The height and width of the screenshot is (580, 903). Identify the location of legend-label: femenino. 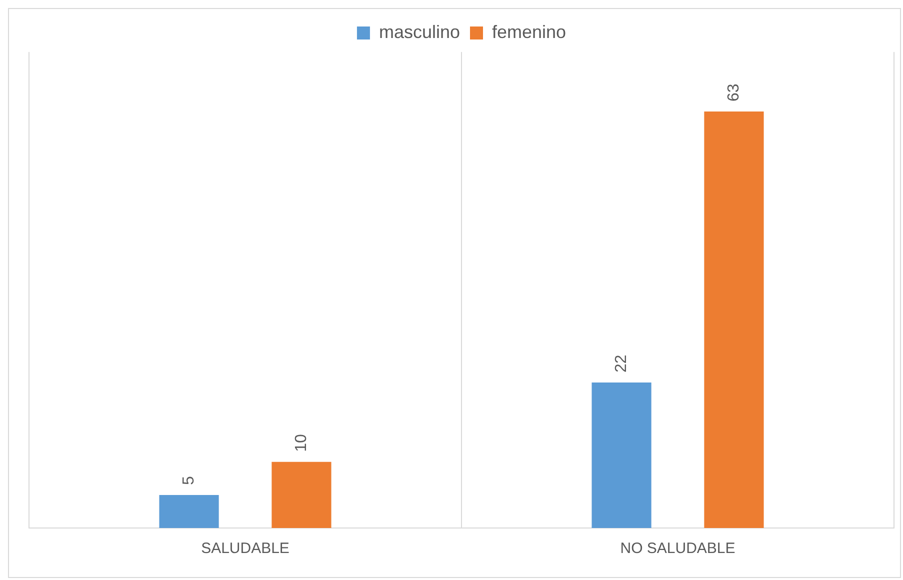
(529, 32).